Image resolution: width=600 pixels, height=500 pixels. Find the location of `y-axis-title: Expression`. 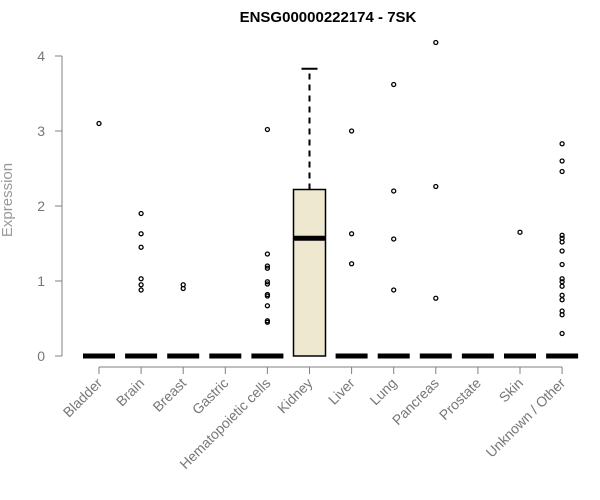

y-axis-title: Expression is located at coordinates (8, 200).